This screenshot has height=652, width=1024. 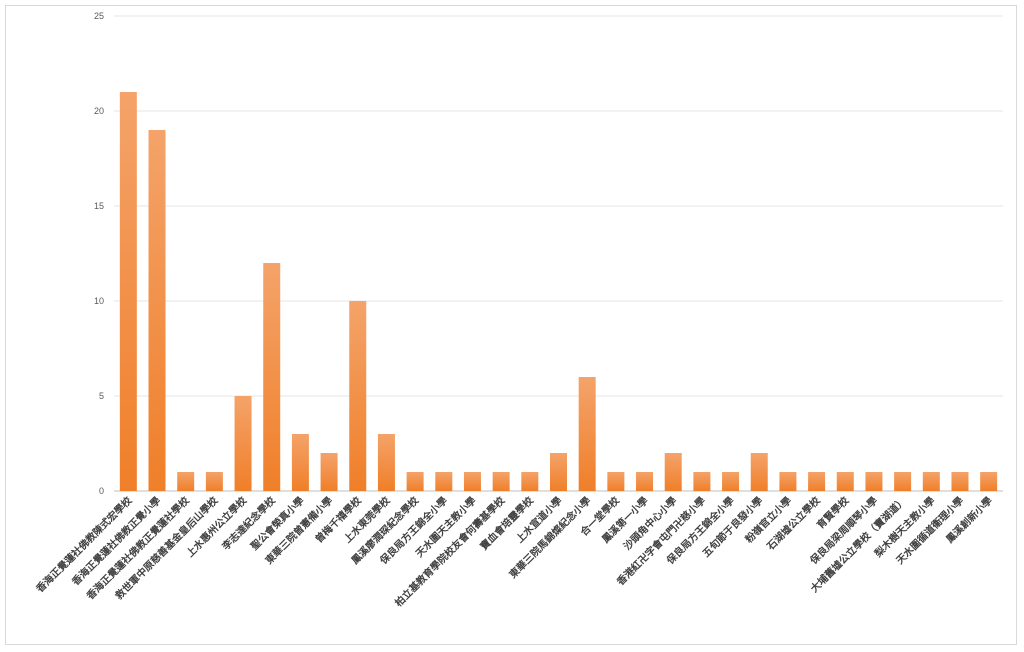 I want to click on x-tick-label: 救世軍中原慈善基金皇后山學校, so click(x=166, y=547).